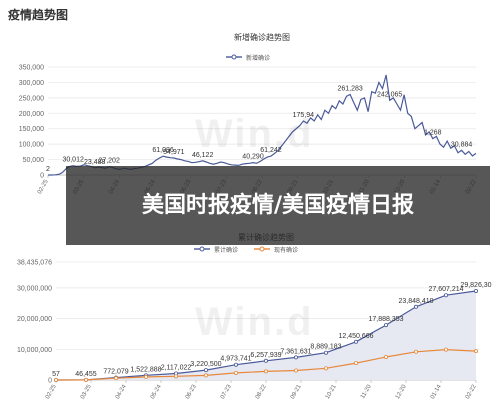  I want to click on data-label: 61,086, so click(163, 150).